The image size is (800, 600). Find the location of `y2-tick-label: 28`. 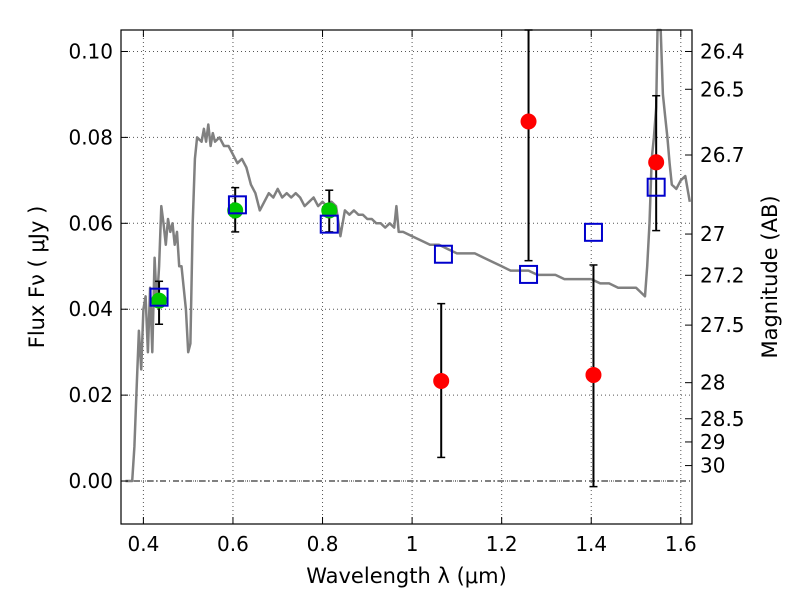

y2-tick-label: 28 is located at coordinates (712, 383).